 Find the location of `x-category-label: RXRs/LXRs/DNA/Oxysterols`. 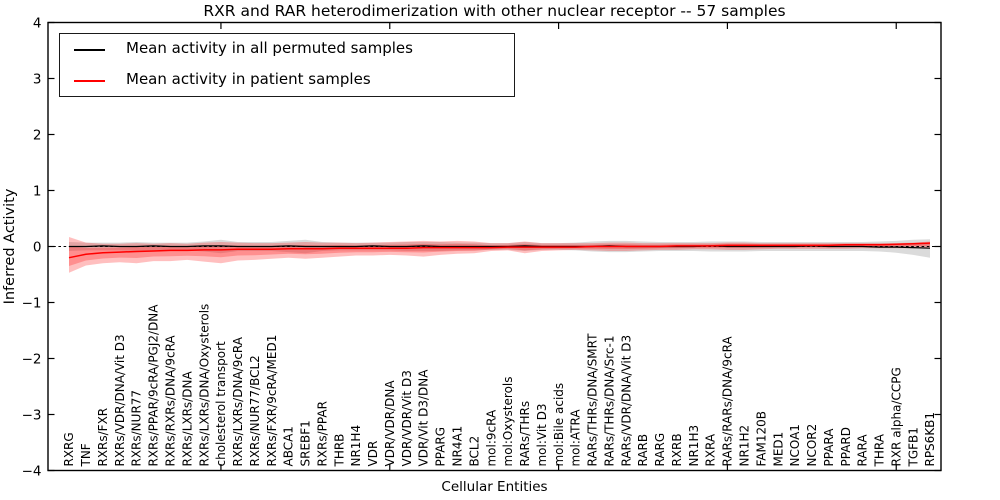

x-category-label: RXRs/LXRs/DNA/Oxysterols is located at coordinates (204, 385).